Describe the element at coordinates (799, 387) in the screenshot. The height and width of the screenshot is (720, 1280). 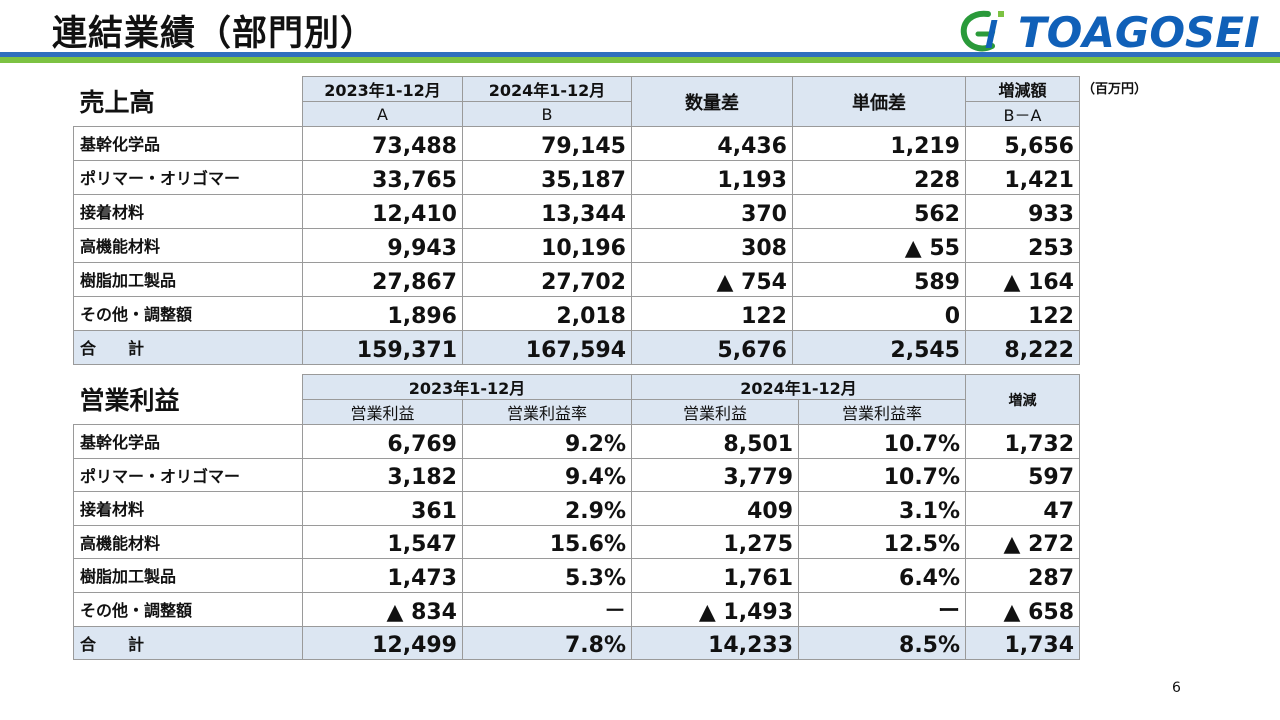
I see `op-col-2024: 2024年1-12月` at that location.